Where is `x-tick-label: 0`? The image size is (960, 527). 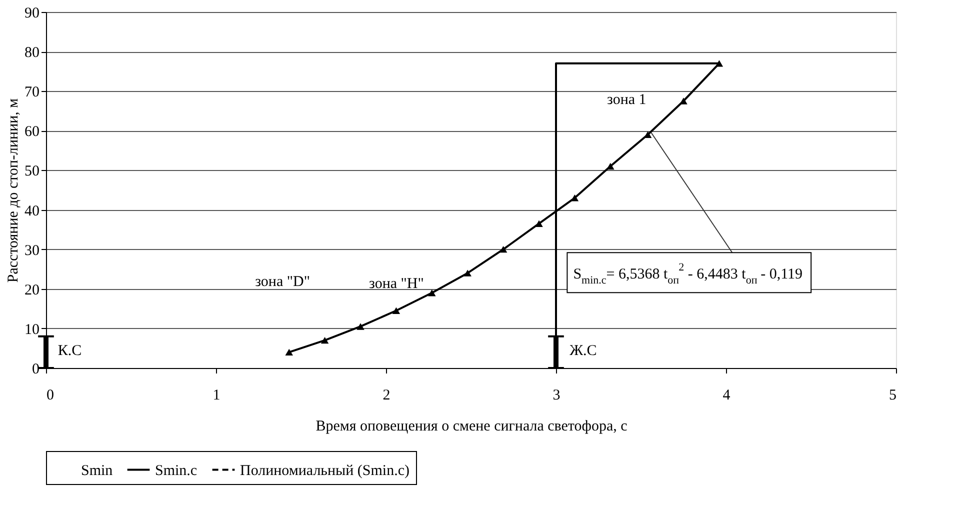
x-tick-label: 0 is located at coordinates (50, 396).